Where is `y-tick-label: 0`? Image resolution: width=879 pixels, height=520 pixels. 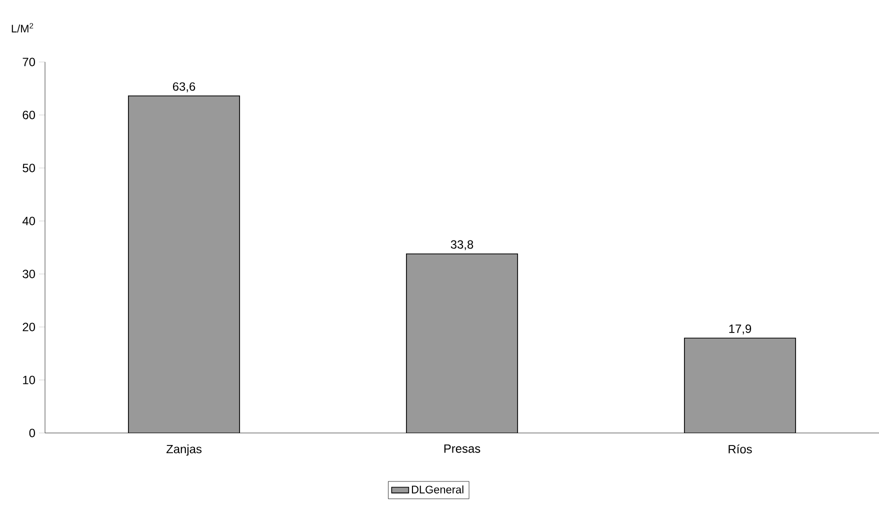
y-tick-label: 0 is located at coordinates (32, 433).